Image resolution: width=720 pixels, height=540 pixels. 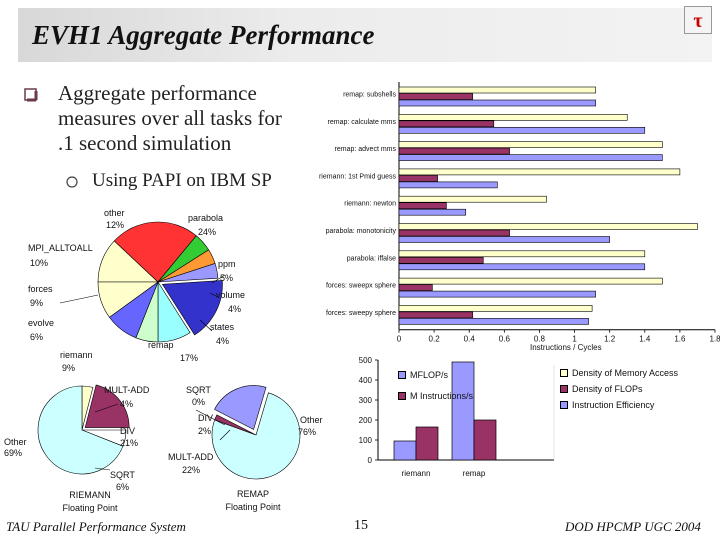 I want to click on pie-label-other: other, so click(x=114, y=213).